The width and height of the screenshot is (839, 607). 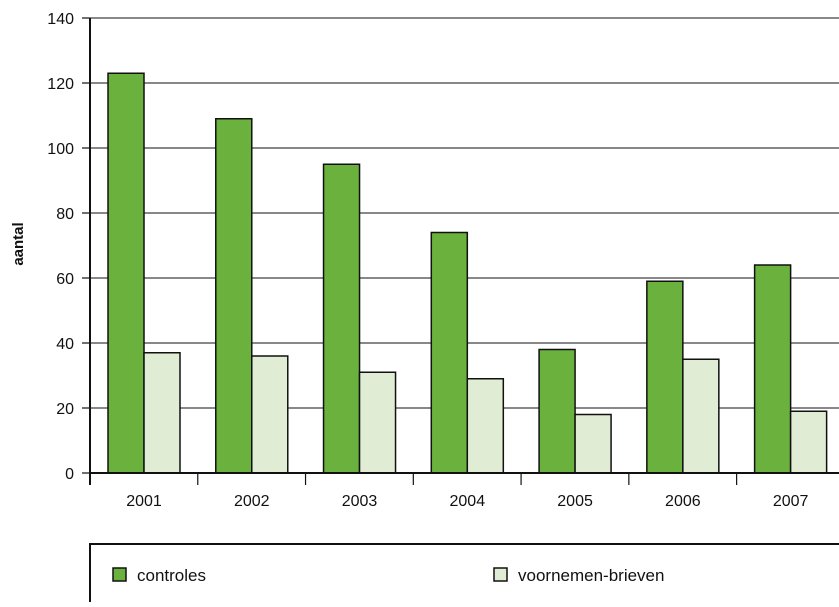 I want to click on bar-controles-2006, so click(x=665, y=377).